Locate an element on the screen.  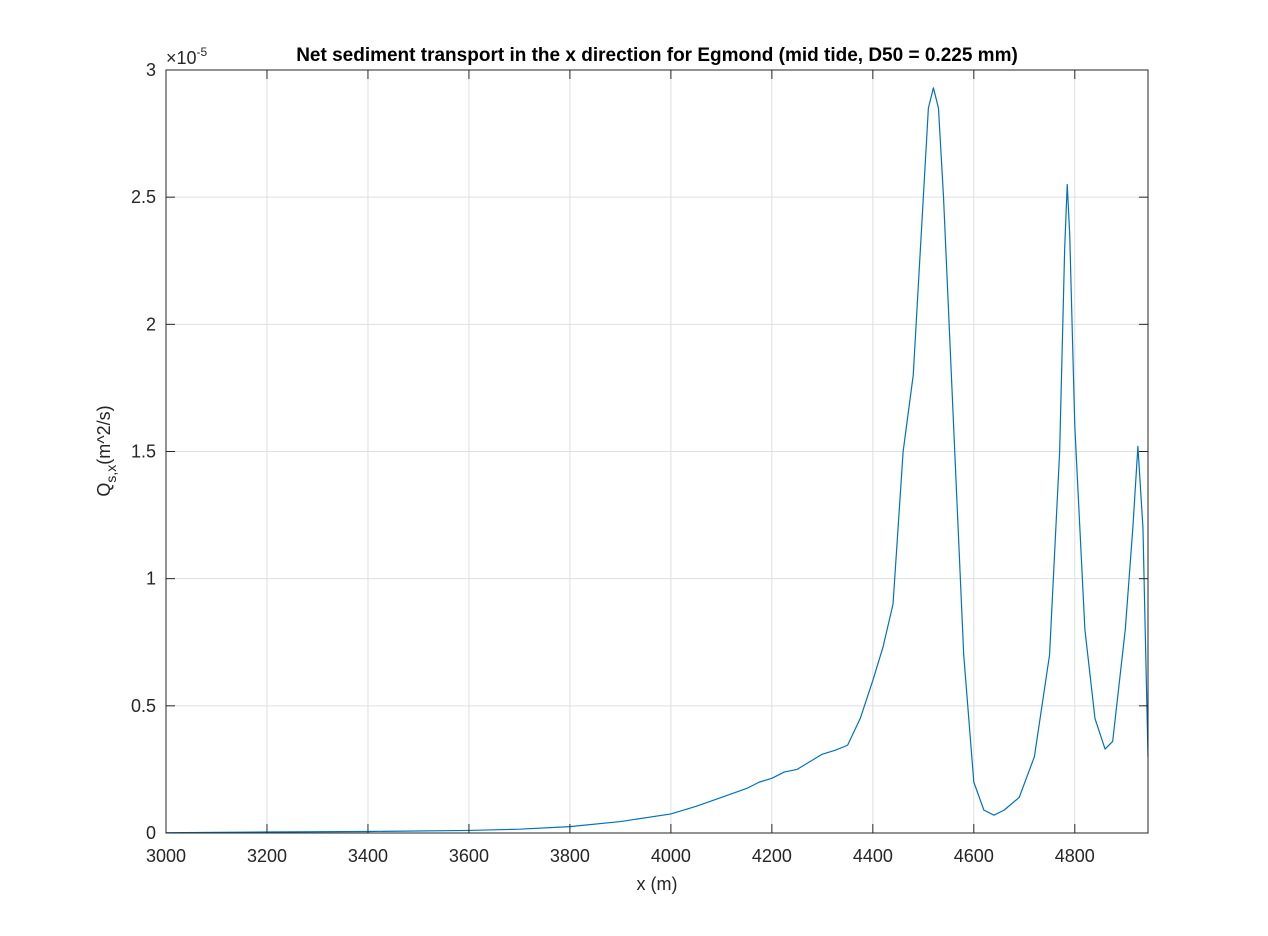
x-tick-label: 4800 is located at coordinates (1075, 856).